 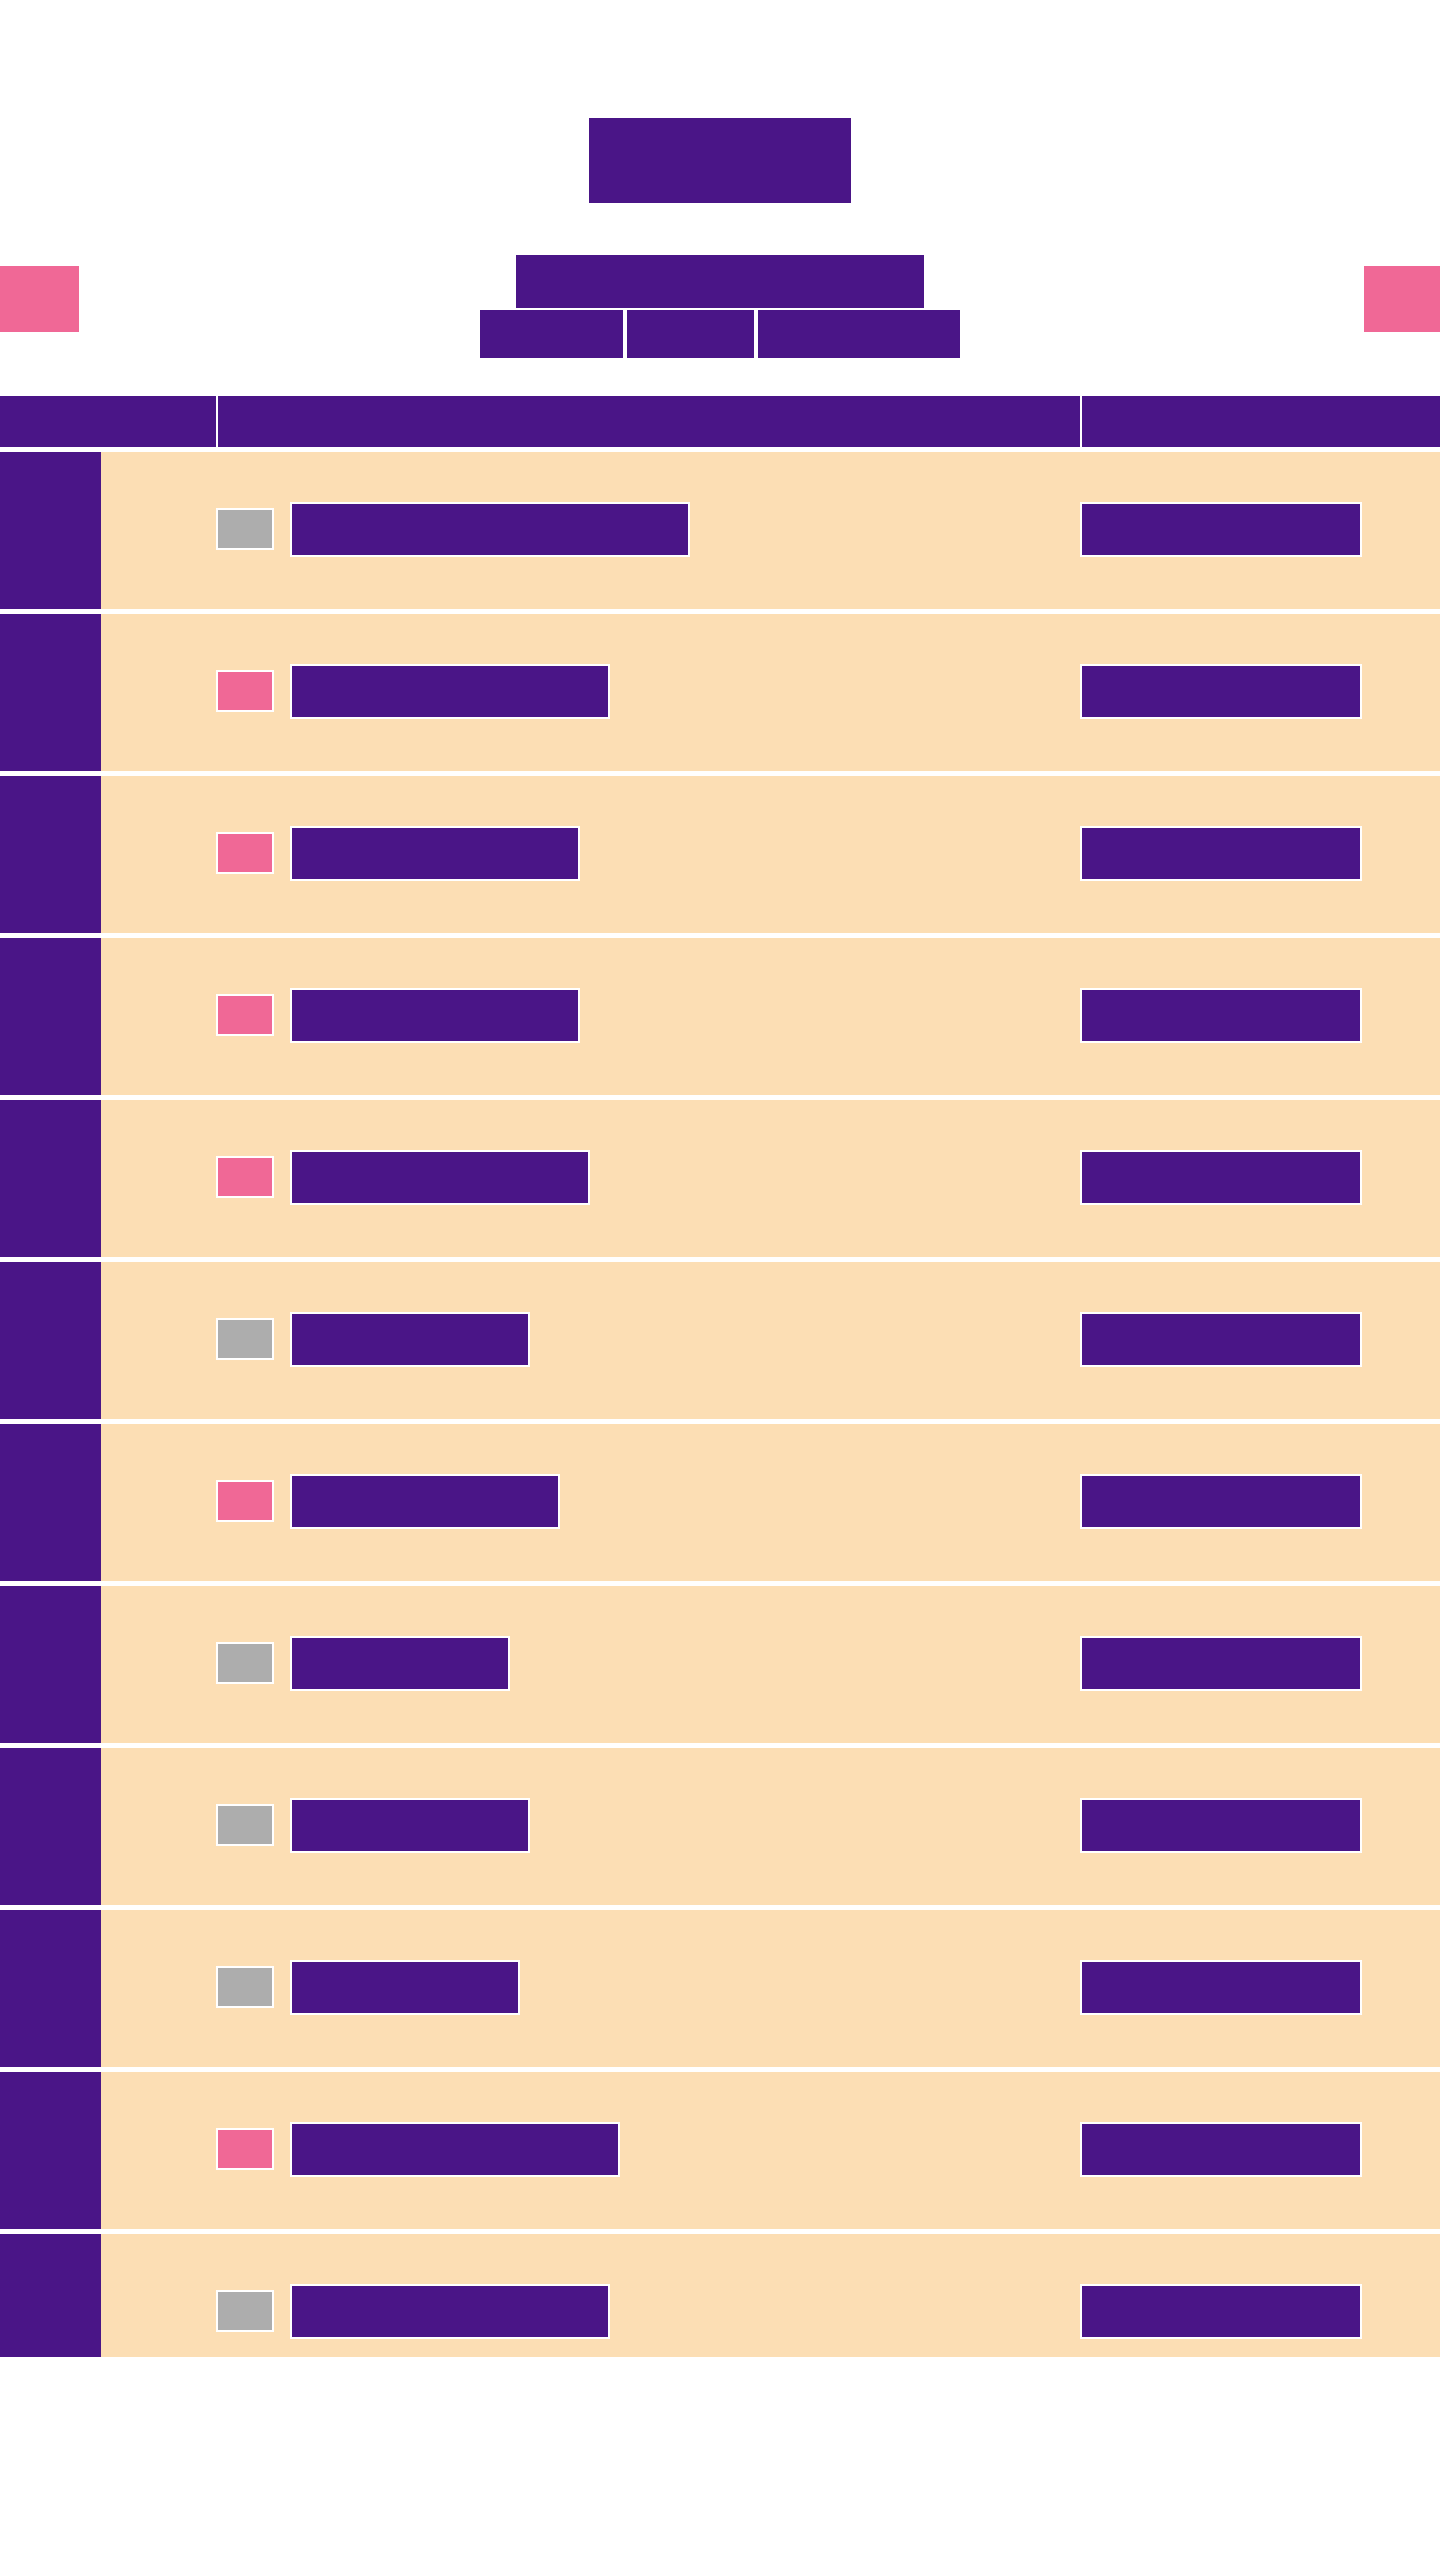 I want to click on table-header, so click(x=720, y=421).